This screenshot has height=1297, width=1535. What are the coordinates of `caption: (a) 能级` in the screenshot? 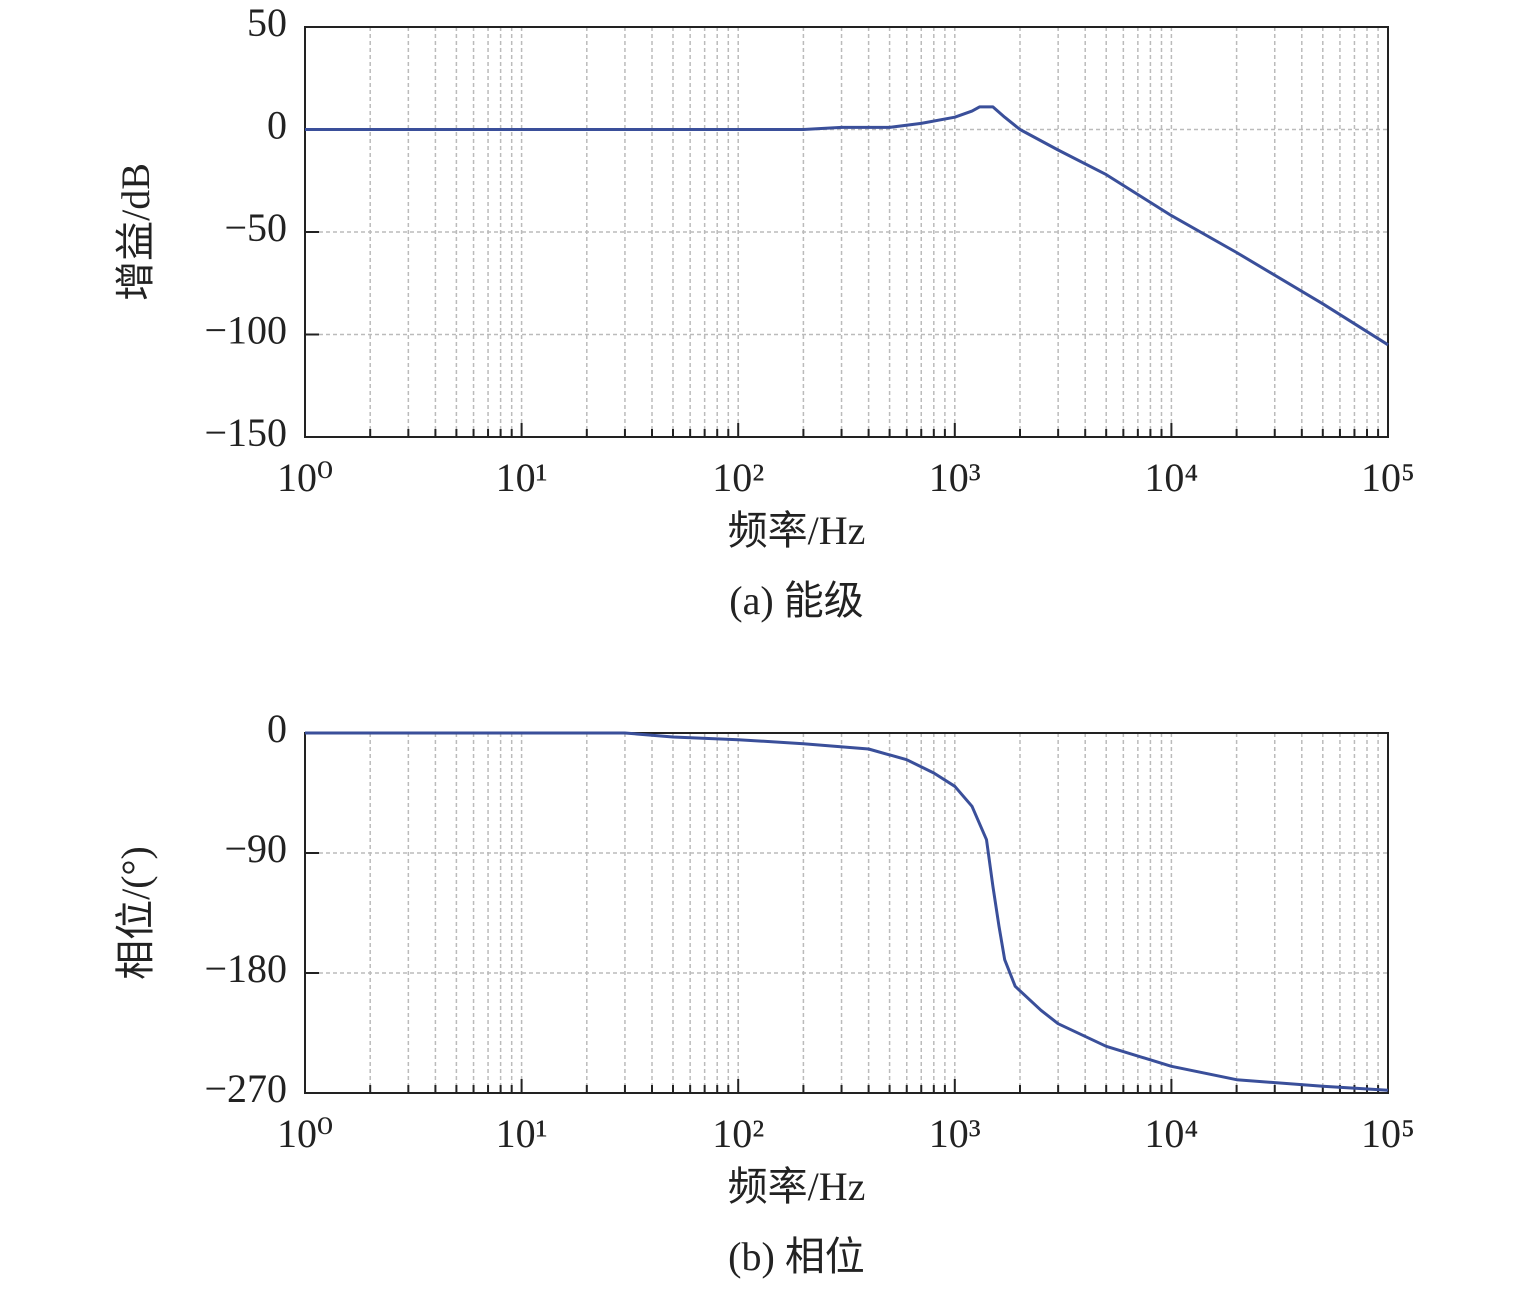 It's located at (796, 600).